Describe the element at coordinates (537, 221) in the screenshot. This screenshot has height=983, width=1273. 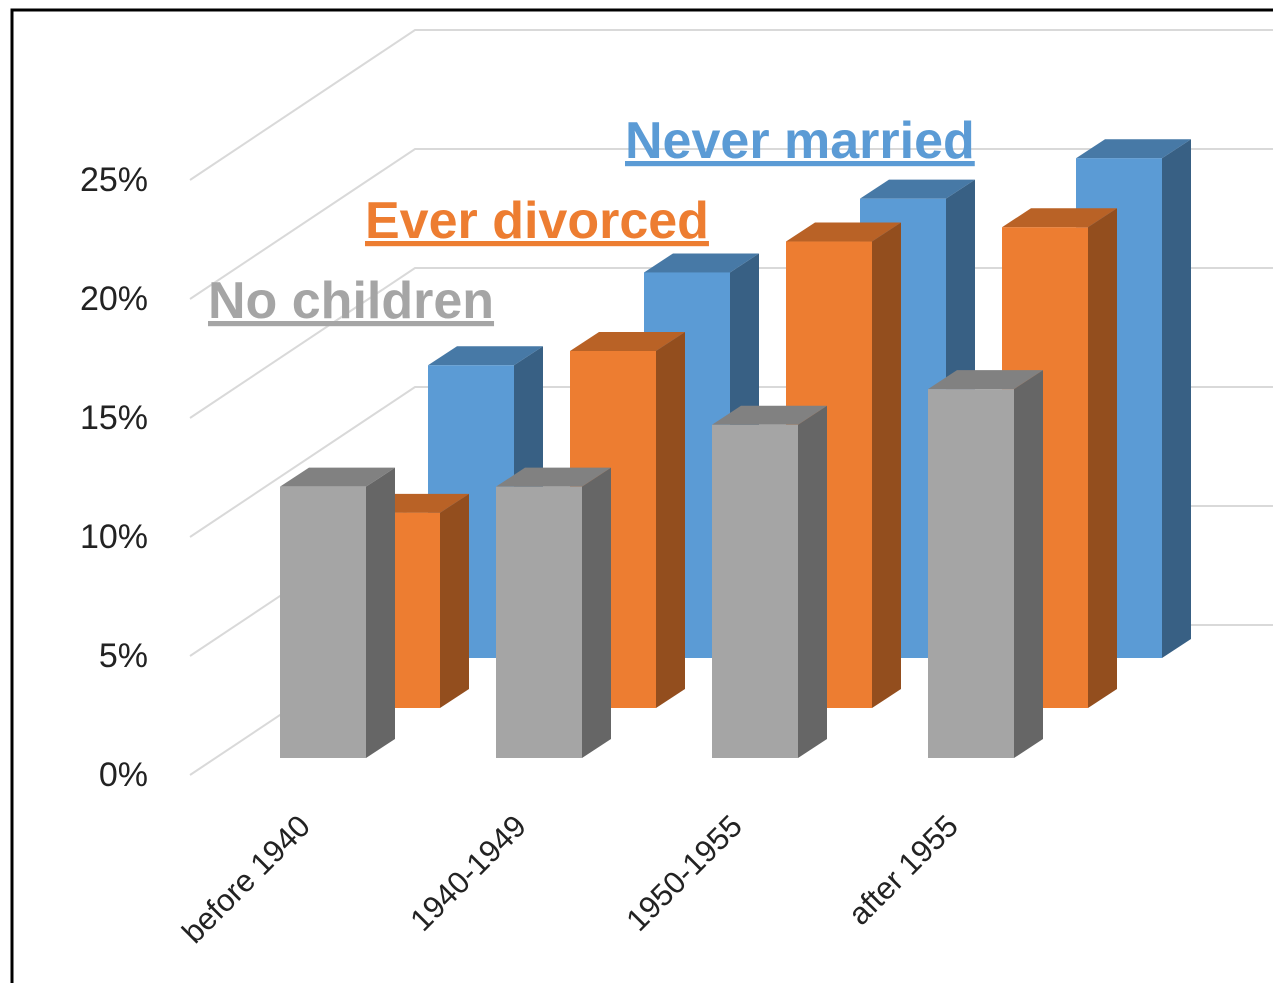
I see `legend-label: Ever divorced` at that location.